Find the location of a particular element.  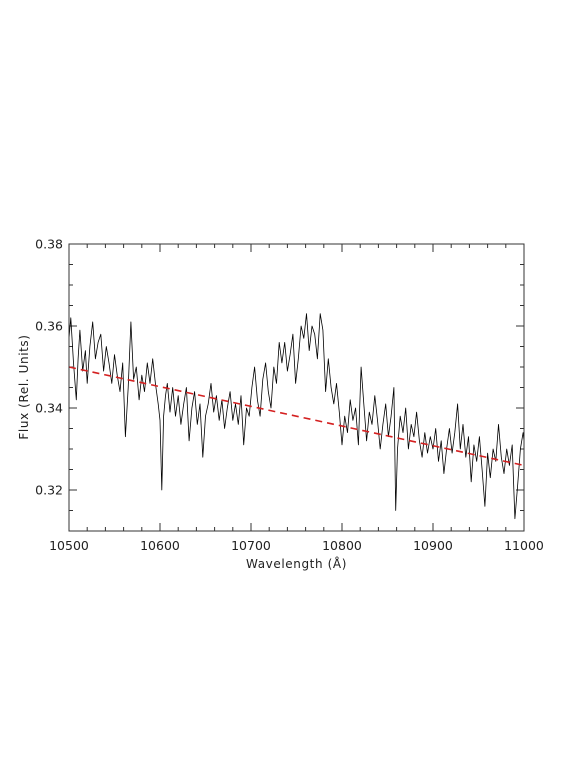

x-tick-label: 11000 is located at coordinates (524, 545).